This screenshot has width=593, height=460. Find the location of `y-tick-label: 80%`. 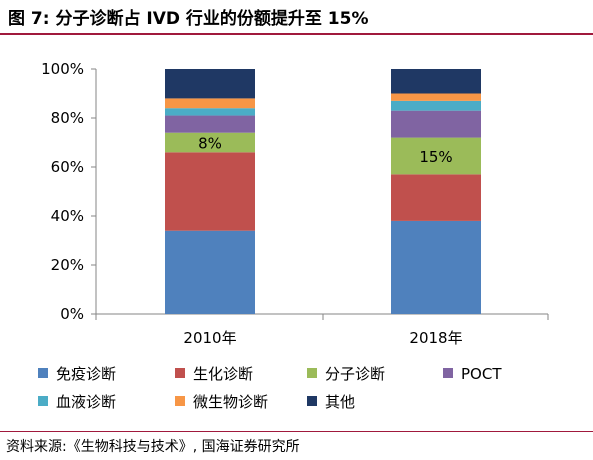

y-tick-label: 80% is located at coordinates (67, 118).